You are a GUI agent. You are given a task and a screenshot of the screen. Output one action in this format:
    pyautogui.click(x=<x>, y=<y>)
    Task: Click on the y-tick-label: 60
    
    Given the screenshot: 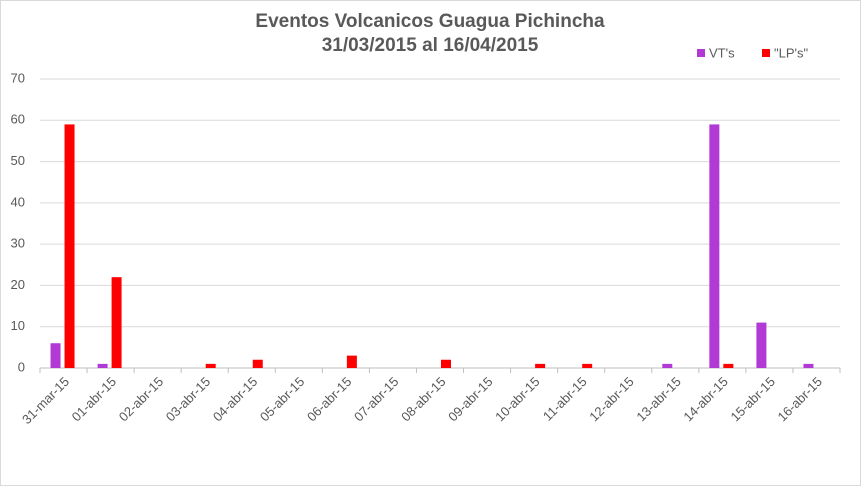 What is the action you would take?
    pyautogui.click(x=18, y=119)
    